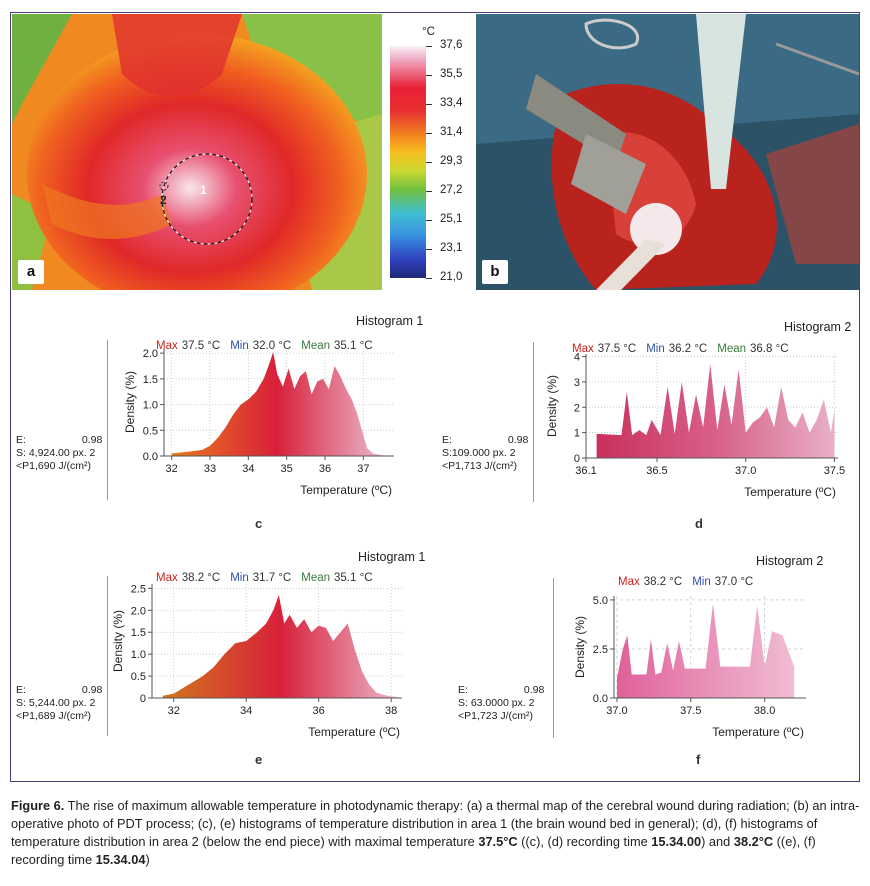 The image size is (870, 886). Describe the element at coordinates (59, 703) in the screenshot. I see `histogram-side-info: E: 0.98 S: 5,244.00 px. 2 <P1,689 J/(cm²)` at that location.